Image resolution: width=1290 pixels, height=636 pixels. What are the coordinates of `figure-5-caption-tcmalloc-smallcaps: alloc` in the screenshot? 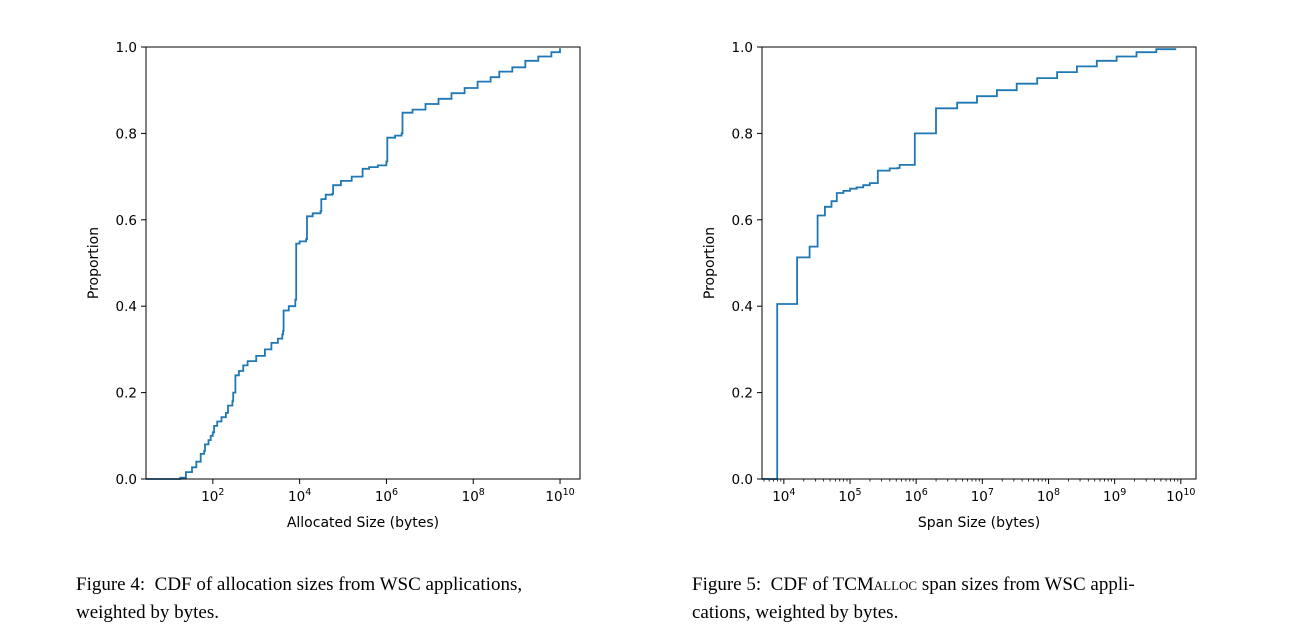 It's located at (895, 584).